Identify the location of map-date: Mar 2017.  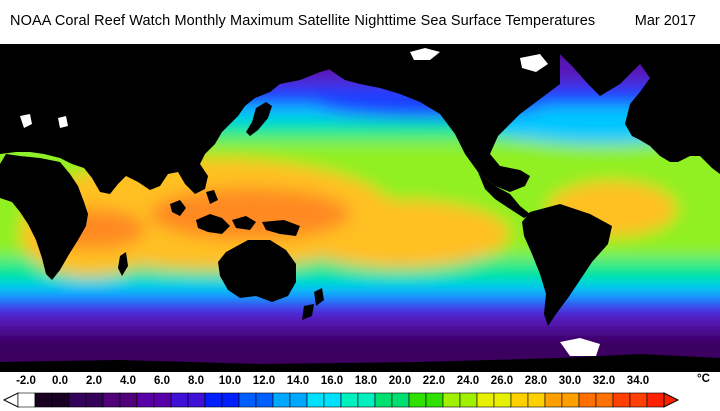
(665, 21).